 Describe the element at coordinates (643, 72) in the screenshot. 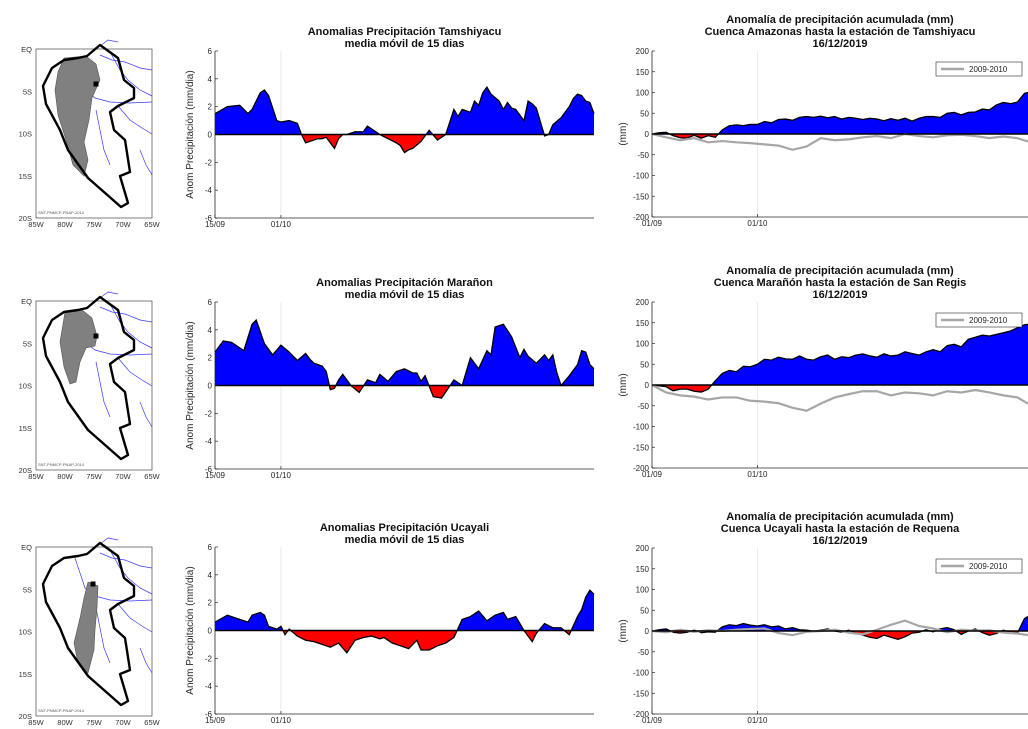

I see `y-tick-label: 150` at that location.